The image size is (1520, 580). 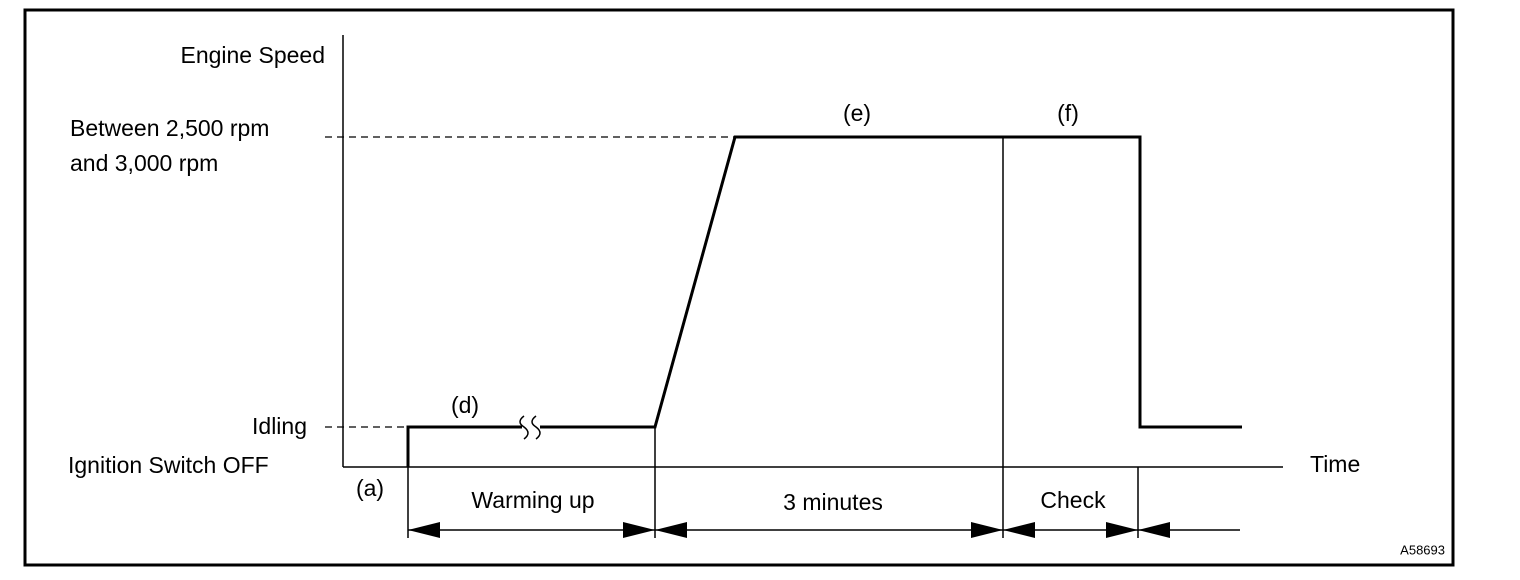 I want to click on interval-label: 3 minutes, so click(x=833, y=502).